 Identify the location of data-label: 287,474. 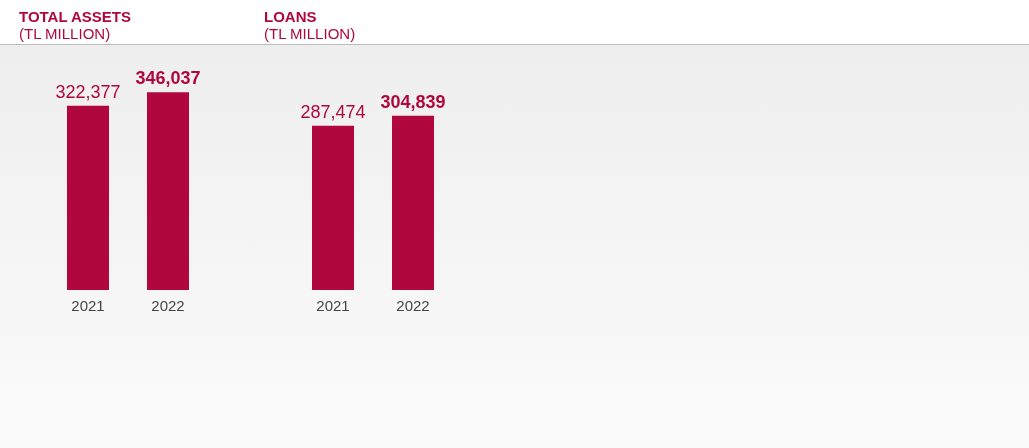
(333, 111).